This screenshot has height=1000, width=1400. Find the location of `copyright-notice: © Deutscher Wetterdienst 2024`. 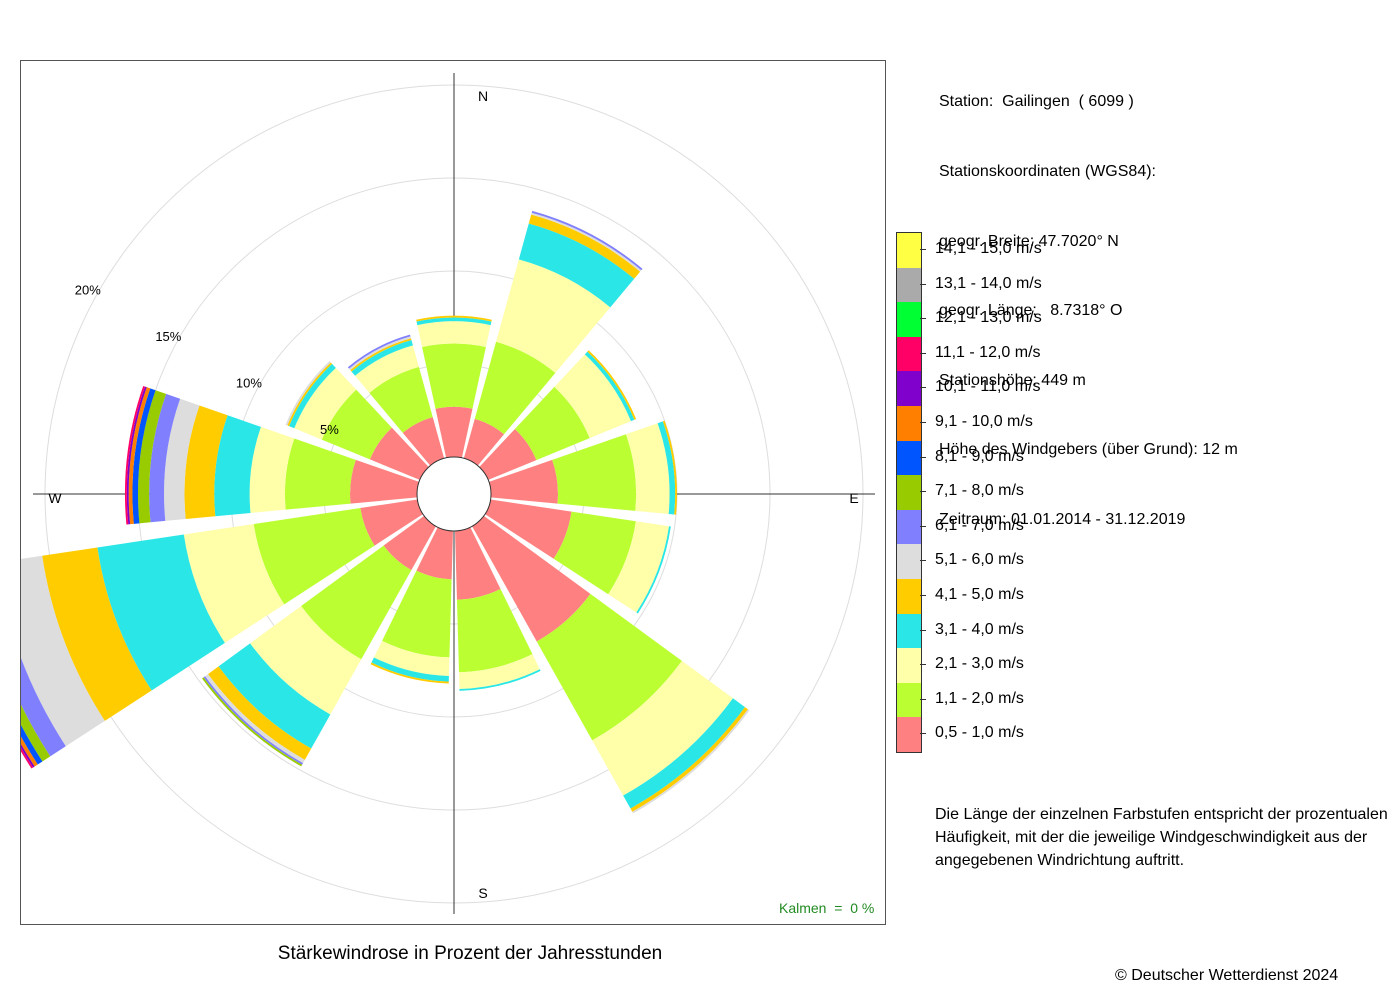

copyright-notice: © Deutscher Wetterdienst 2024 is located at coordinates (1227, 975).